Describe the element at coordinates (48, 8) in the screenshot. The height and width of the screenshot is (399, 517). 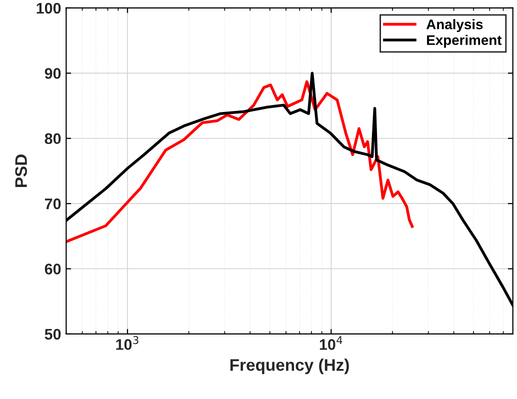
I see `y-tick-label: 100` at that location.